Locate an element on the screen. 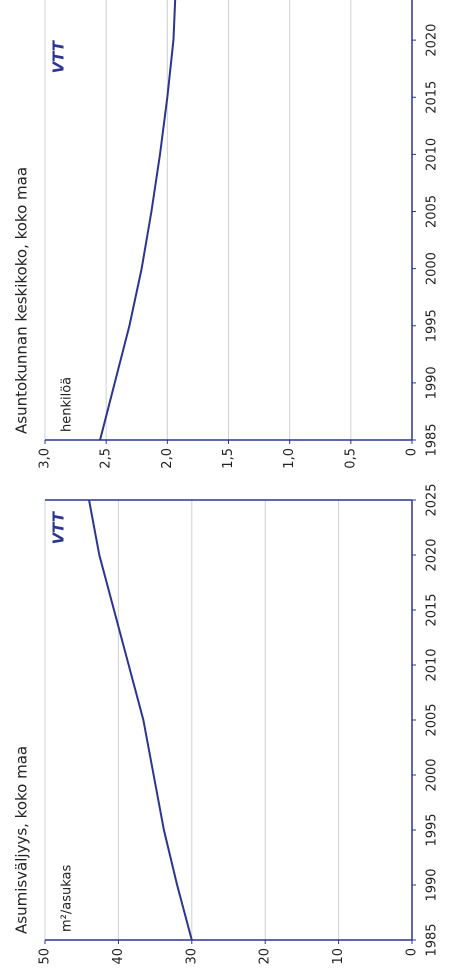 This screenshot has width=455, height=974. y-tick-label: 20 is located at coordinates (265, 956).